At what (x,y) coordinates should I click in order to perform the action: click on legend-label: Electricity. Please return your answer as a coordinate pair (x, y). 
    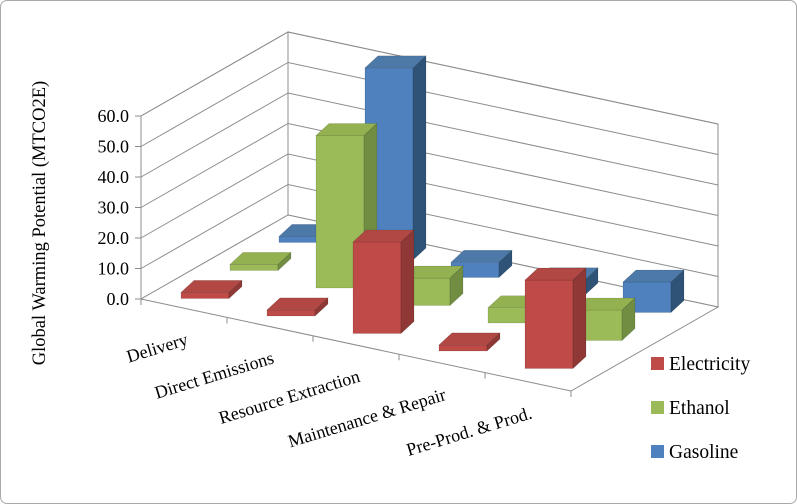
    Looking at the image, I should click on (709, 364).